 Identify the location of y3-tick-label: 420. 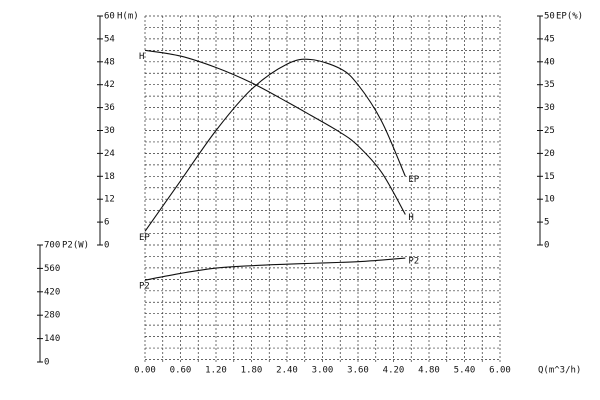
(52, 292).